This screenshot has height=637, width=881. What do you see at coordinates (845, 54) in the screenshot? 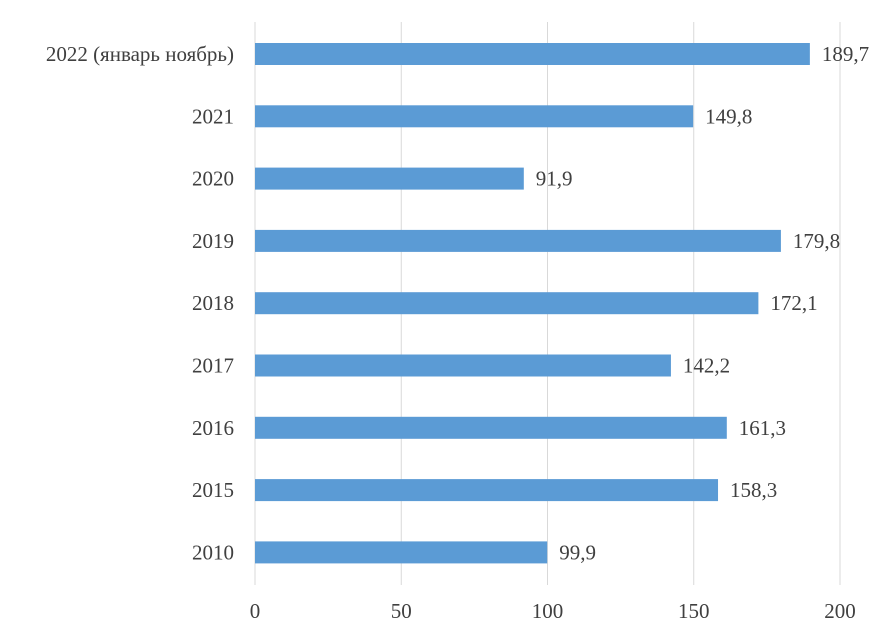
I see `data-label: 189,7` at bounding box center [845, 54].